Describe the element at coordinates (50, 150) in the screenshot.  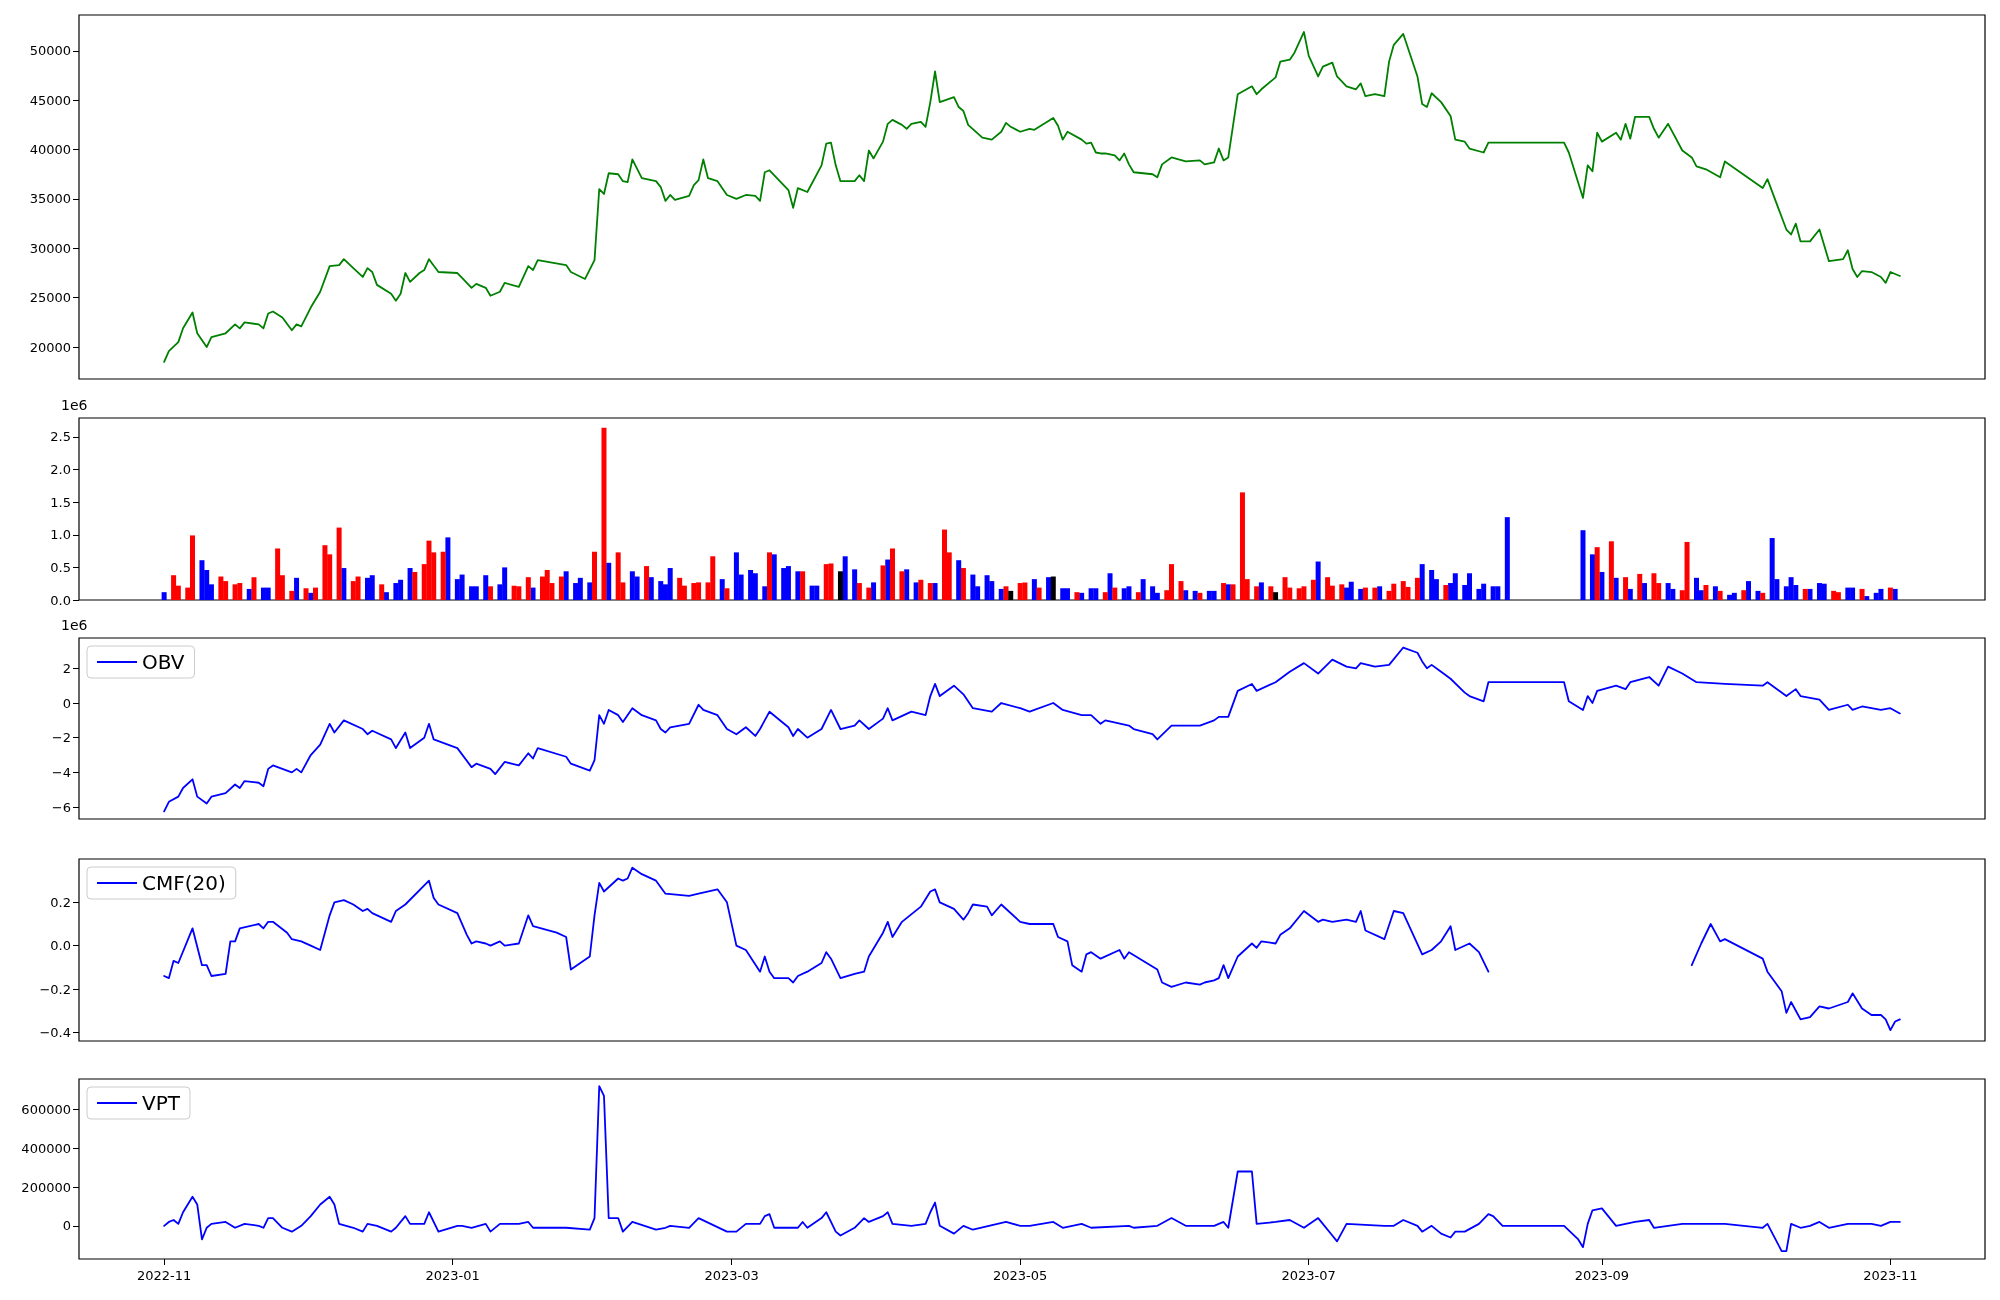
I see `y-tick-label: 40000` at that location.